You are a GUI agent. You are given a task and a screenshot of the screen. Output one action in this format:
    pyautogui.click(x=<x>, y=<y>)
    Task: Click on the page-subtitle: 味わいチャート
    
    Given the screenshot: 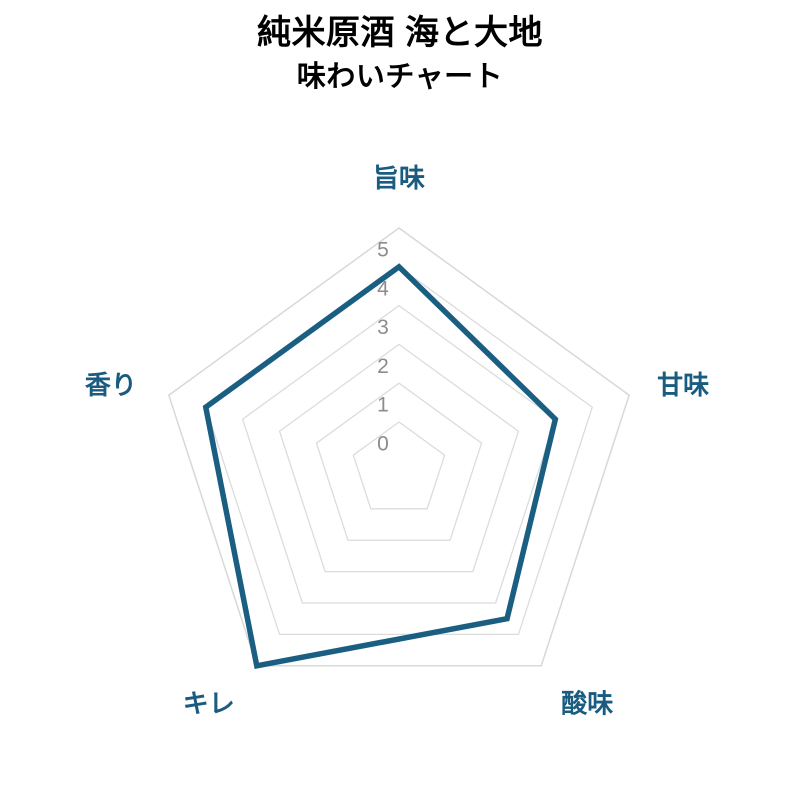 What is the action you would take?
    pyautogui.click(x=400, y=76)
    